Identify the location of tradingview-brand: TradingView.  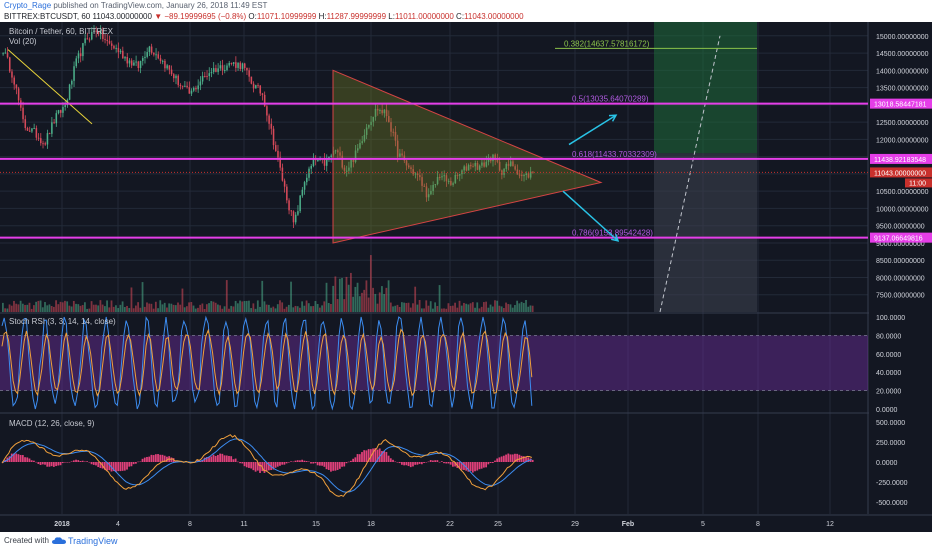
(93, 541).